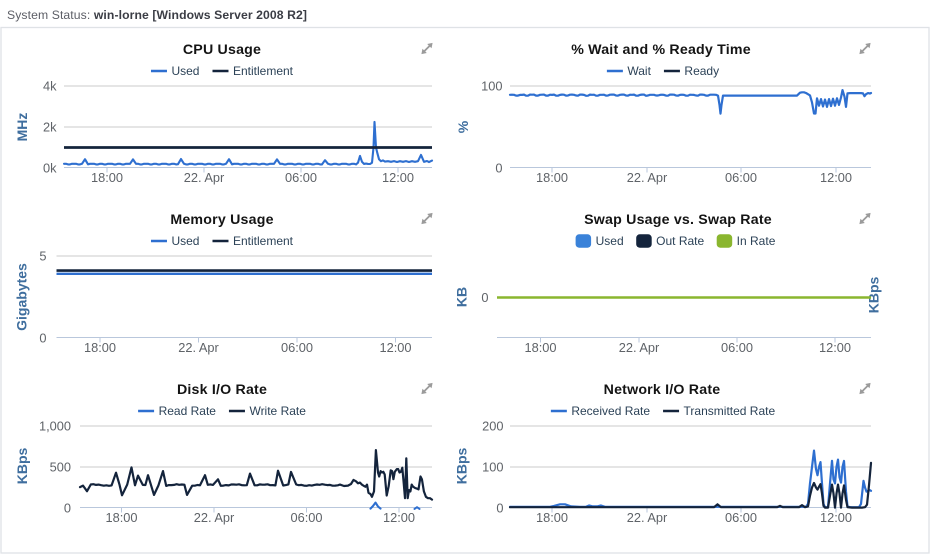 This screenshot has height=554, width=931. Describe the element at coordinates (50, 126) in the screenshot. I see `svg-text: 2k` at that location.